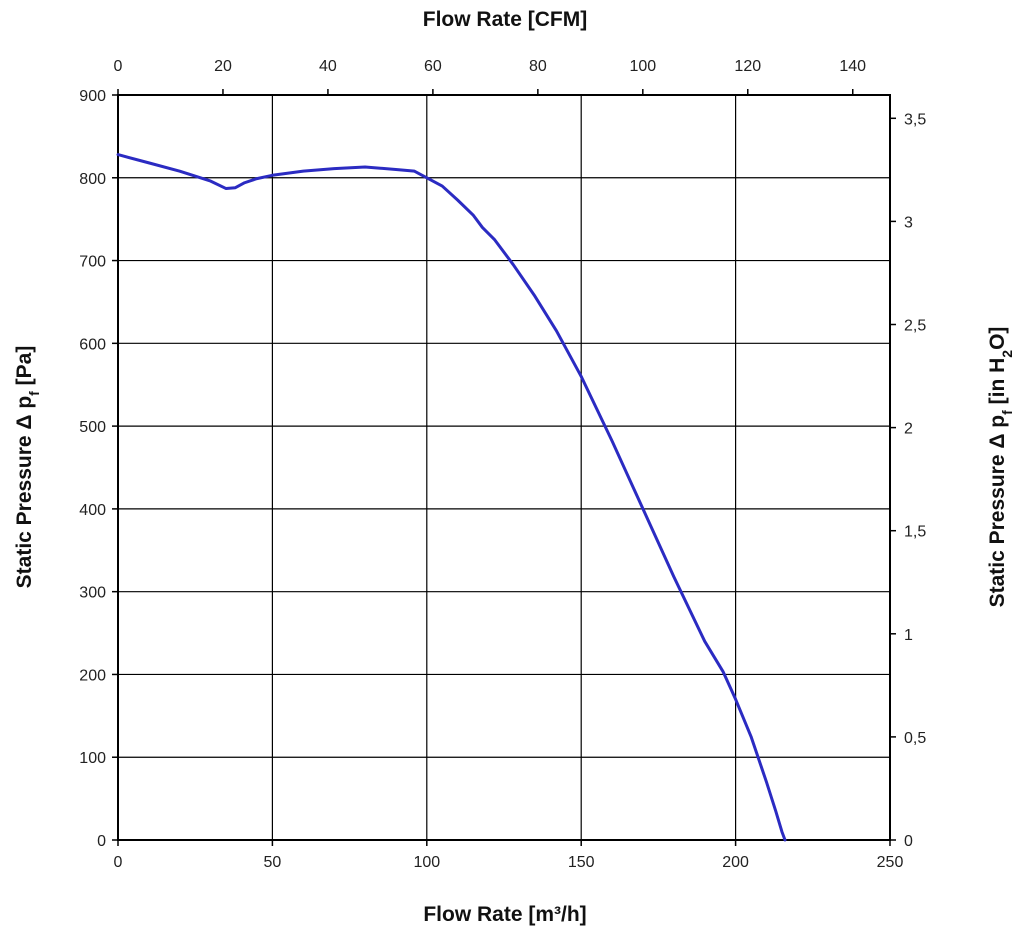 The height and width of the screenshot is (936, 1024). Describe the element at coordinates (504, 914) in the screenshot. I see `x-axis-title: Flow Rate [m³/h]` at that location.